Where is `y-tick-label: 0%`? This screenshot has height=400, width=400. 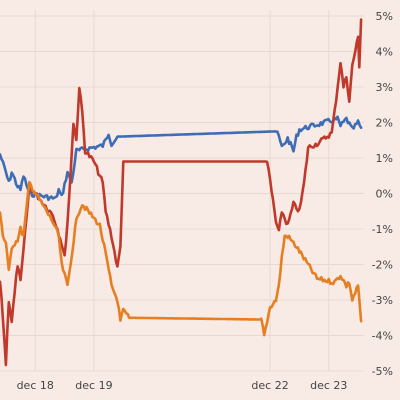
y-tick-label: 0% is located at coordinates (384, 194).